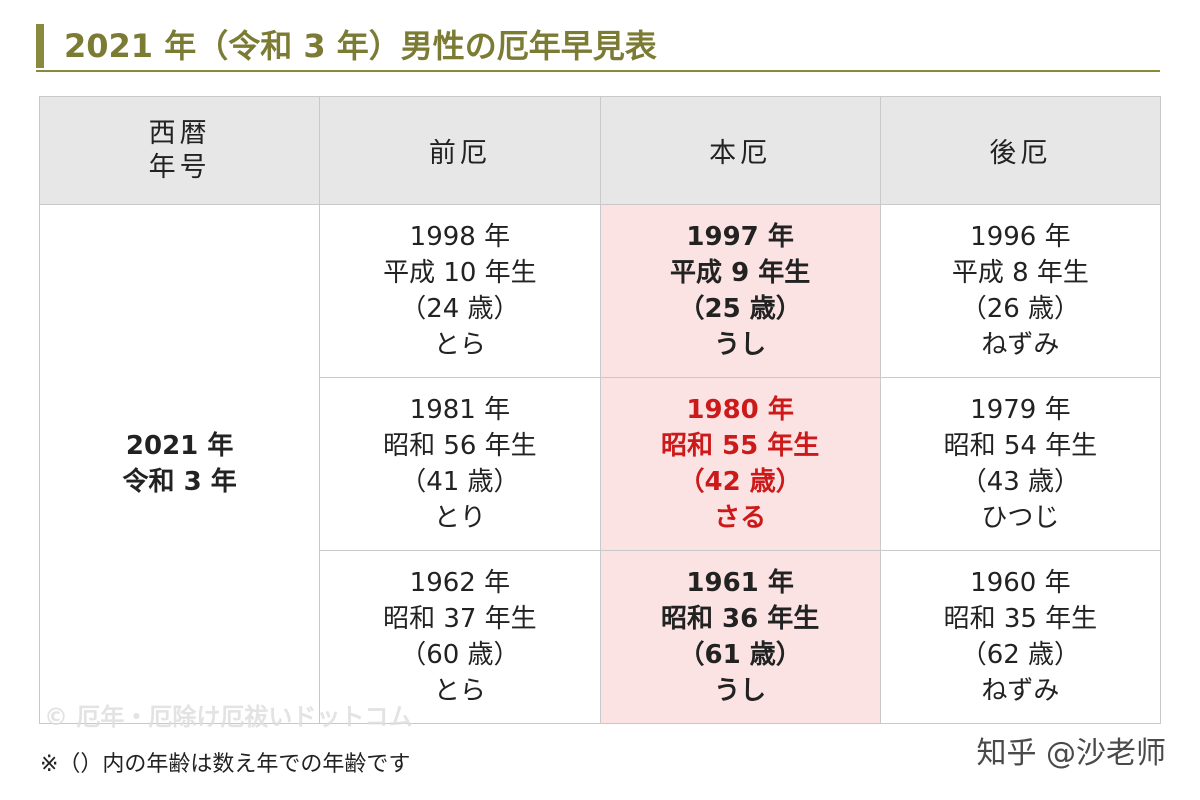 The width and height of the screenshot is (1200, 800). I want to click on era-year: 2021 年, so click(179, 446).